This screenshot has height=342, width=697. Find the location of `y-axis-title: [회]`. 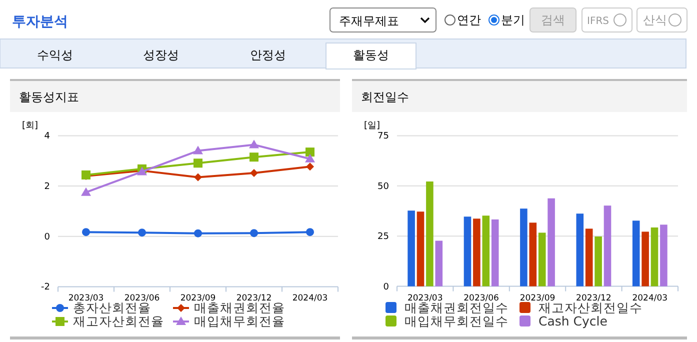

y-axis-title: [회] is located at coordinates (30, 126).